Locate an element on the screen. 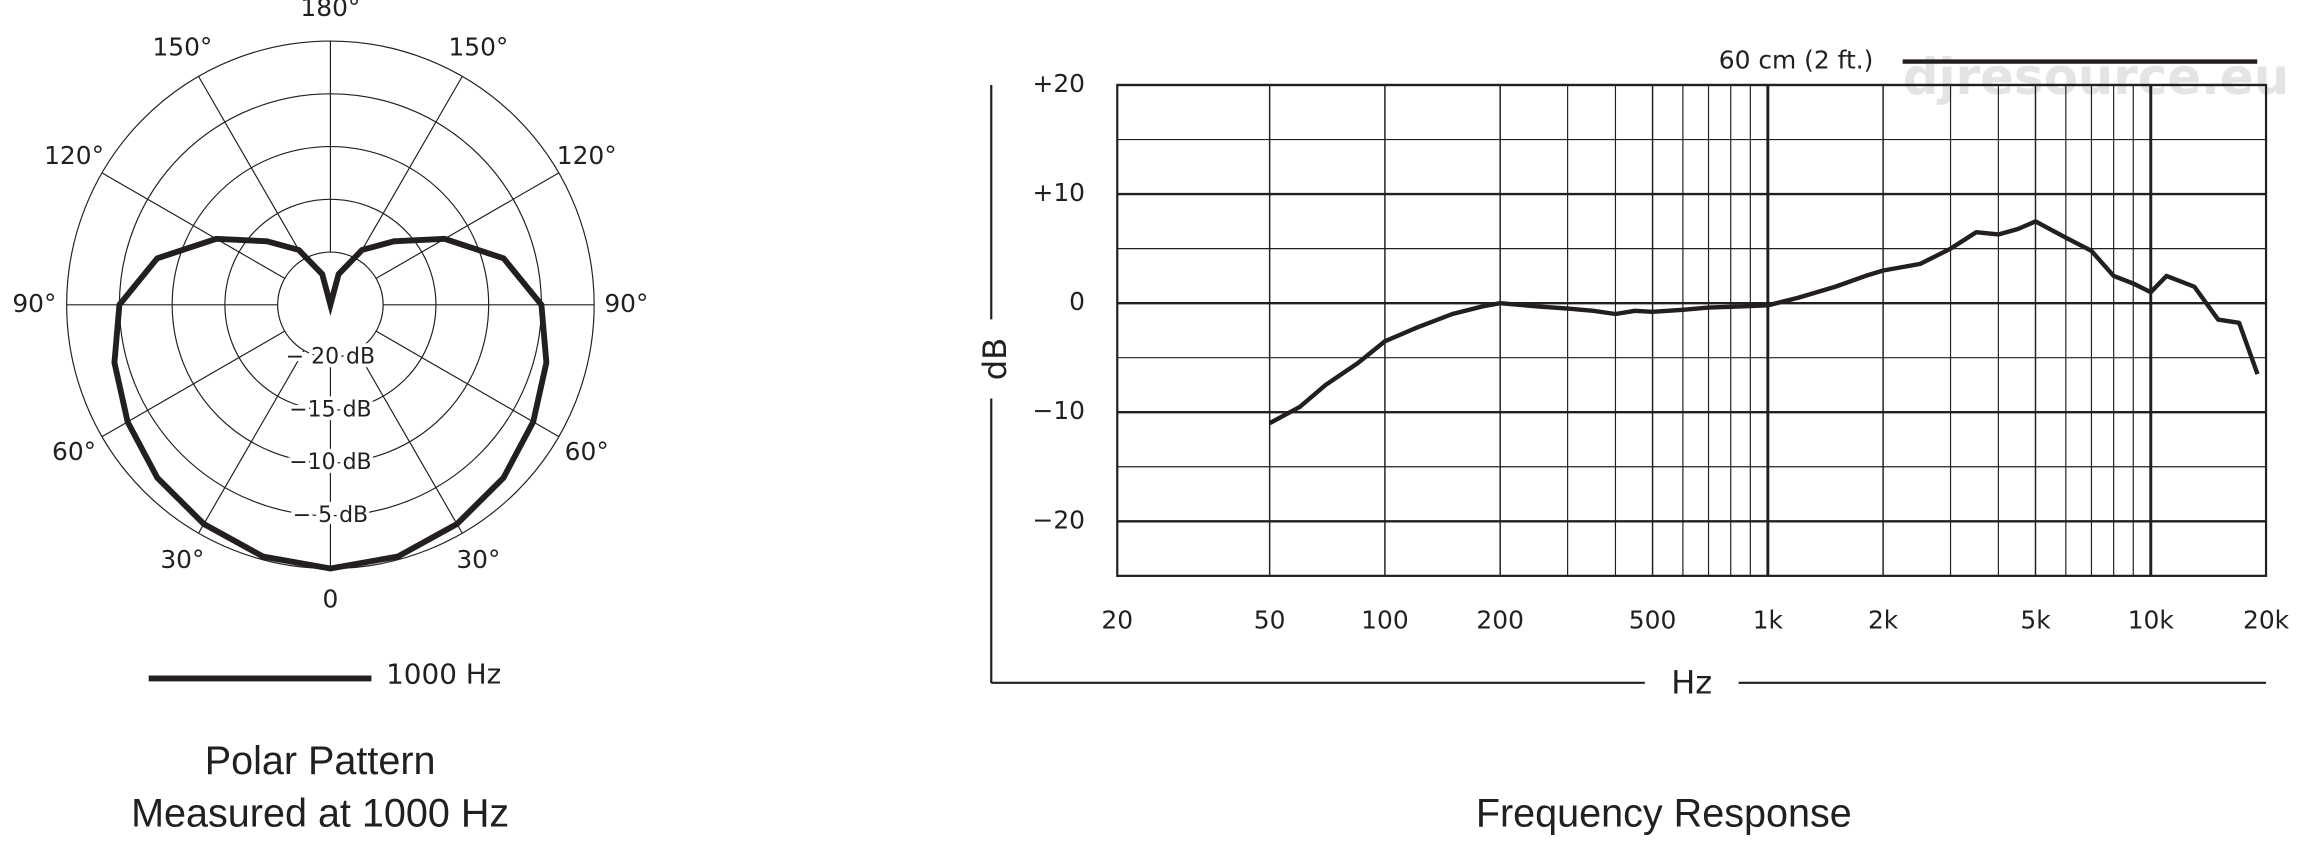 The width and height of the screenshot is (2299, 844). ring-label: −10 dB is located at coordinates (330, 462).